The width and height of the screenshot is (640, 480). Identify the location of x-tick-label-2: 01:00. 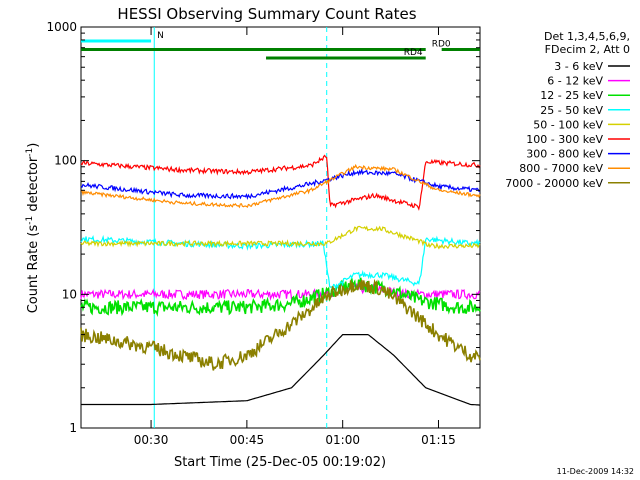
(342, 440).